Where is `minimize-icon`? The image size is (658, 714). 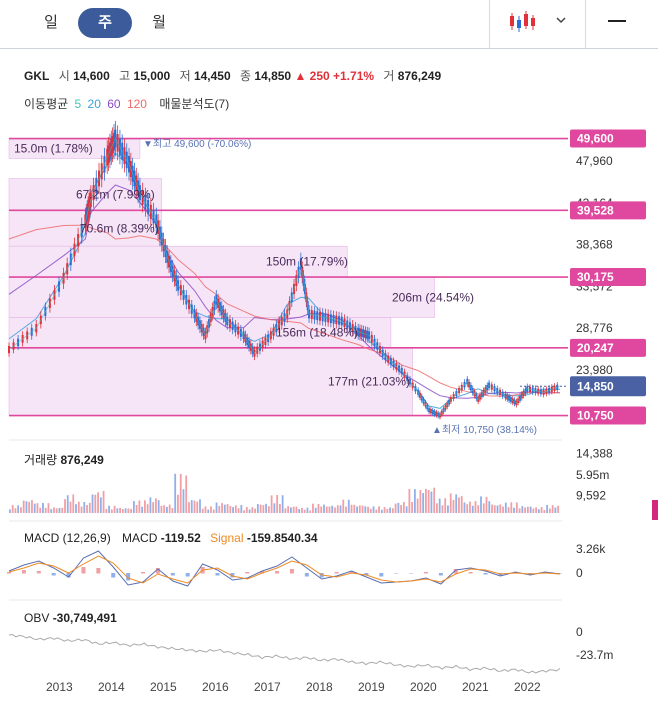
minimize-icon is located at coordinates (617, 21).